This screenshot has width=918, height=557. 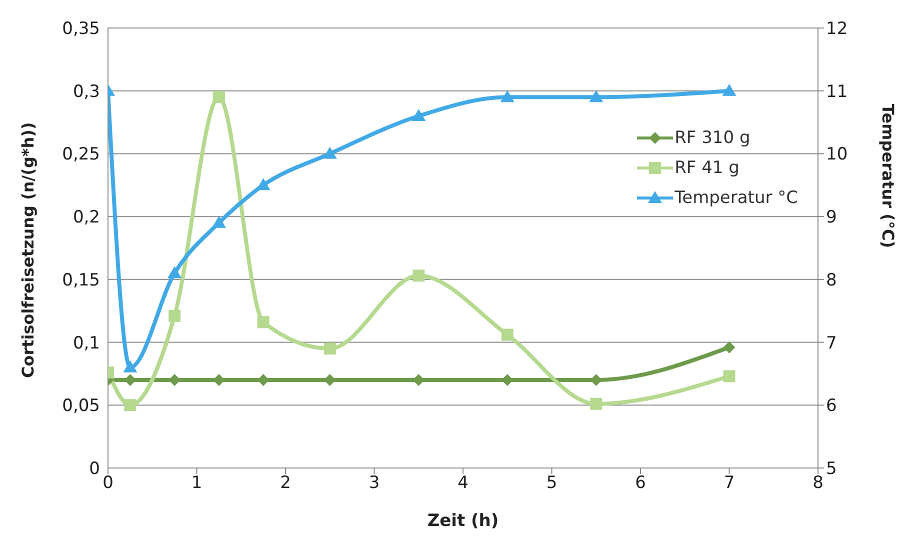 I want to click on x-tick-label: 4, so click(x=463, y=483).